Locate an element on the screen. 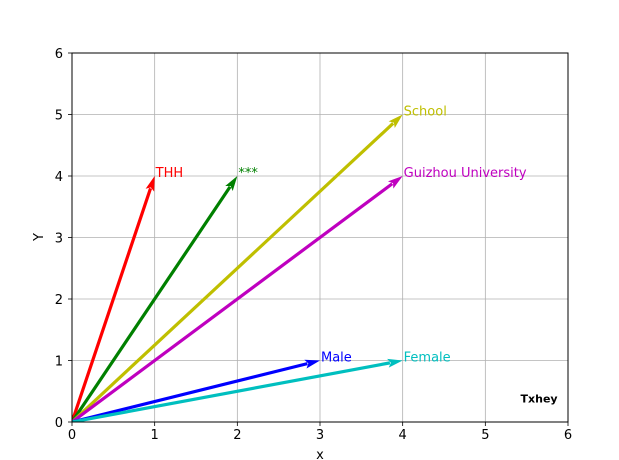 The height and width of the screenshot is (460, 619). vector-female is located at coordinates (237, 390).